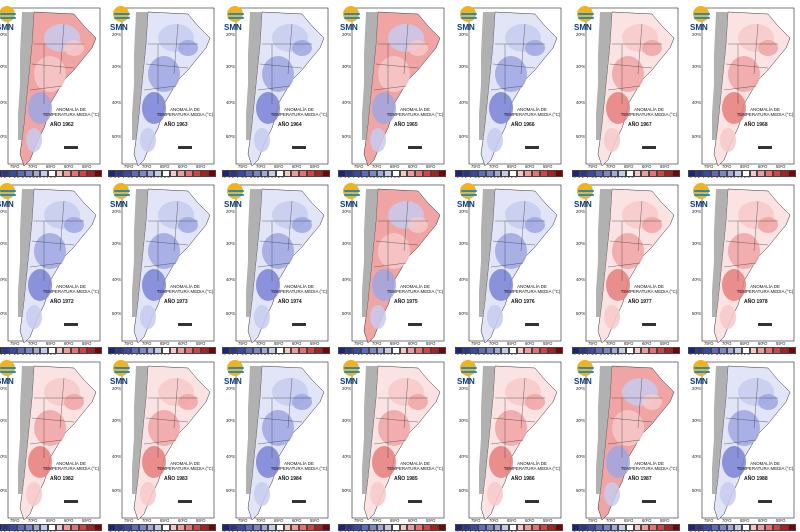  I want to click on longitude-label: 70ºO, so click(611, 343).